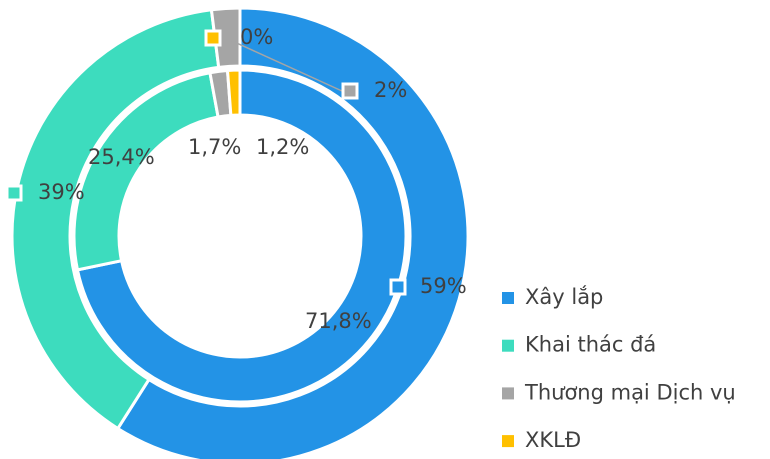  What do you see at coordinates (61, 192) in the screenshot?
I see `data-label: 39%` at bounding box center [61, 192].